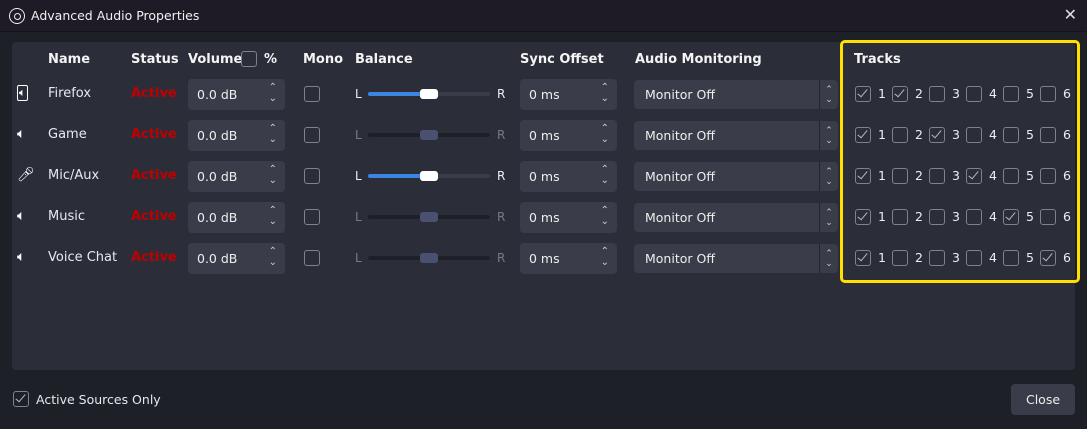 This screenshot has width=1087, height=429. Describe the element at coordinates (543, 16) in the screenshot. I see `title-bar: Advanced Audio Properties ✕` at that location.